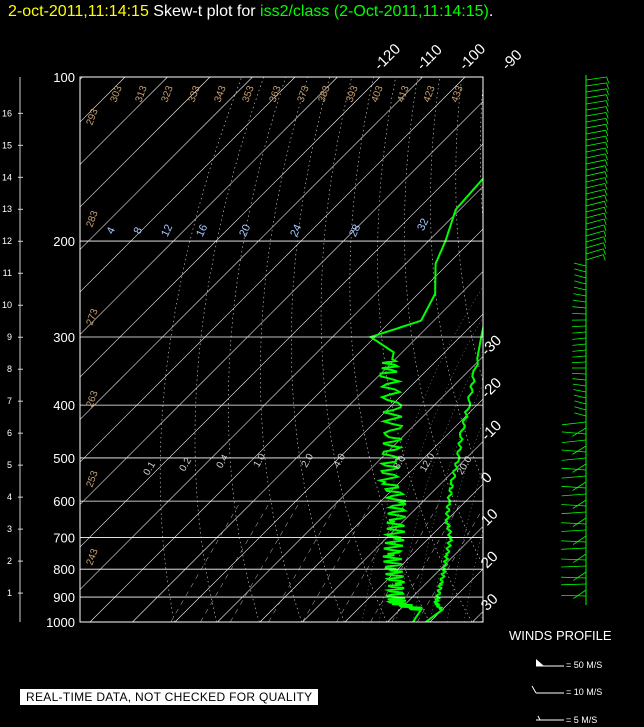  What do you see at coordinates (64, 405) in the screenshot?
I see `pressure-tick-label: 400` at bounding box center [64, 405].